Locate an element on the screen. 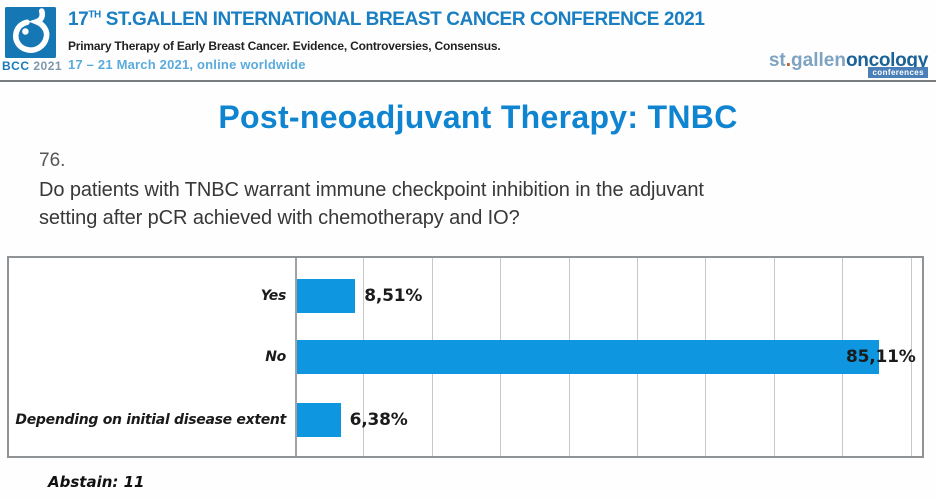 This screenshot has height=499, width=936. bar-category-label: Yes is located at coordinates (273, 296).